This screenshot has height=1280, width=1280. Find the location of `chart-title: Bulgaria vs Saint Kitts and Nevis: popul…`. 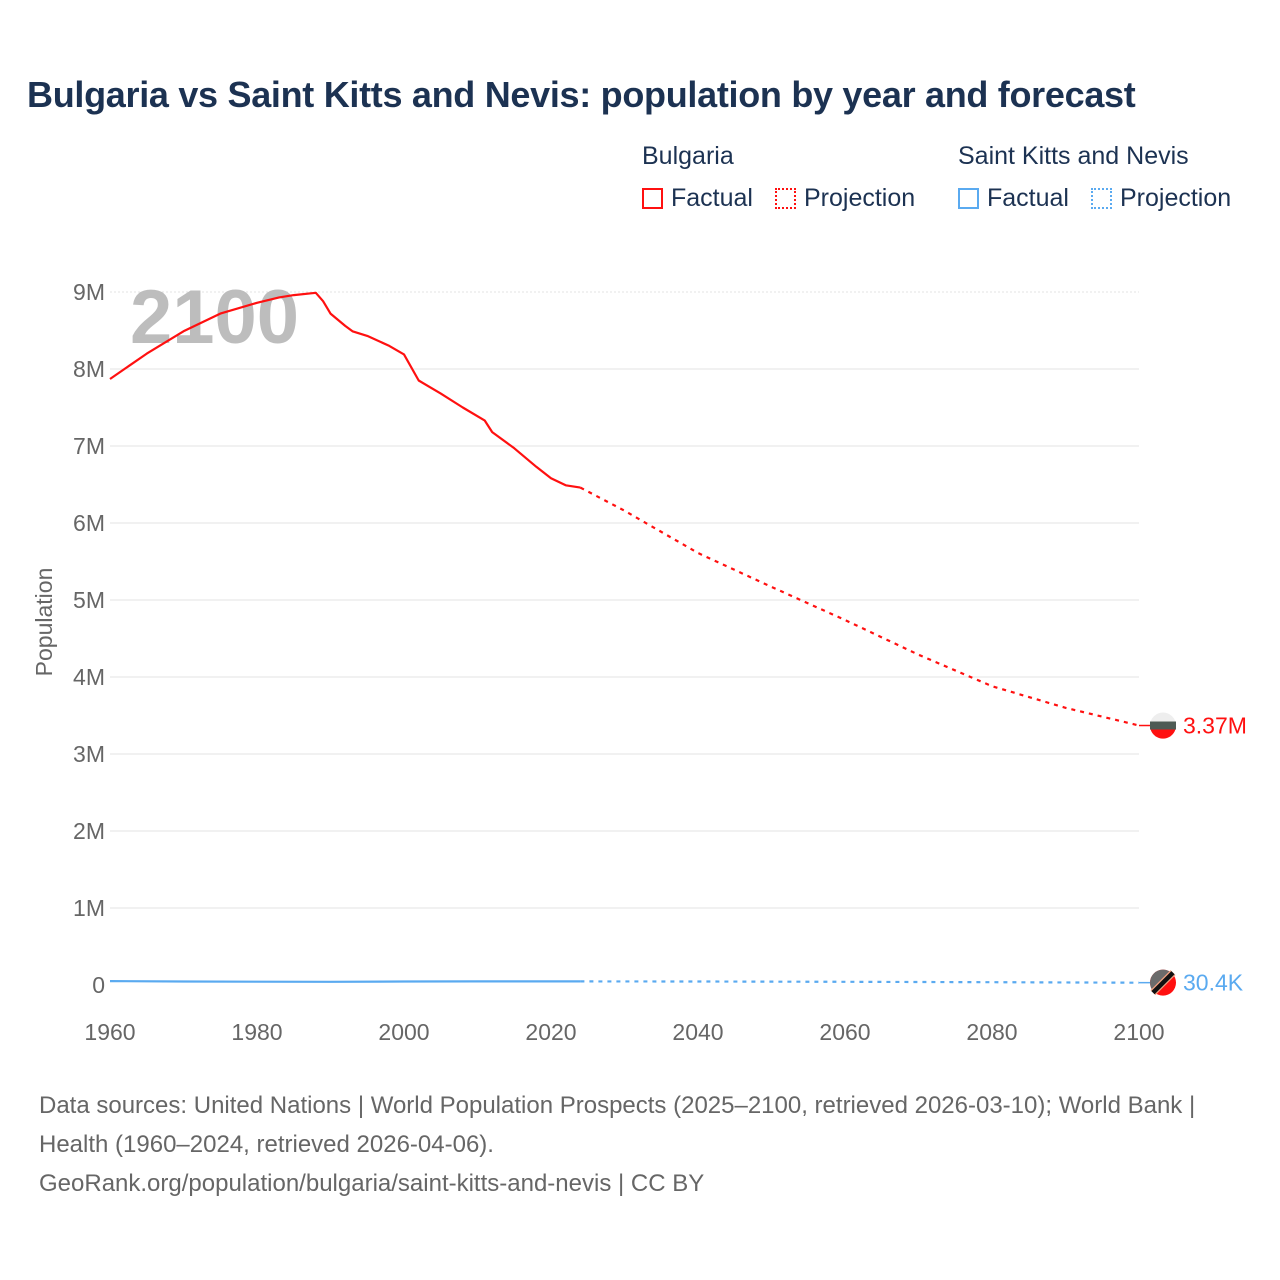

chart-title: Bulgaria vs Saint Kitts and Nevis: popul… is located at coordinates (581, 94).